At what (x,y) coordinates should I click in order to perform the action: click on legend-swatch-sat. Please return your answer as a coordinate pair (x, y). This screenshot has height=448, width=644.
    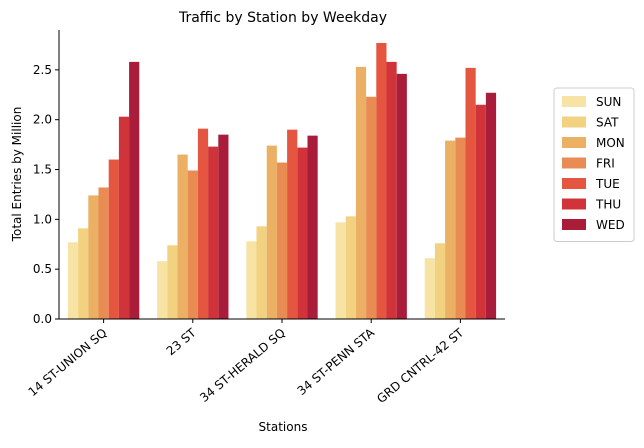
    Looking at the image, I should click on (574, 122).